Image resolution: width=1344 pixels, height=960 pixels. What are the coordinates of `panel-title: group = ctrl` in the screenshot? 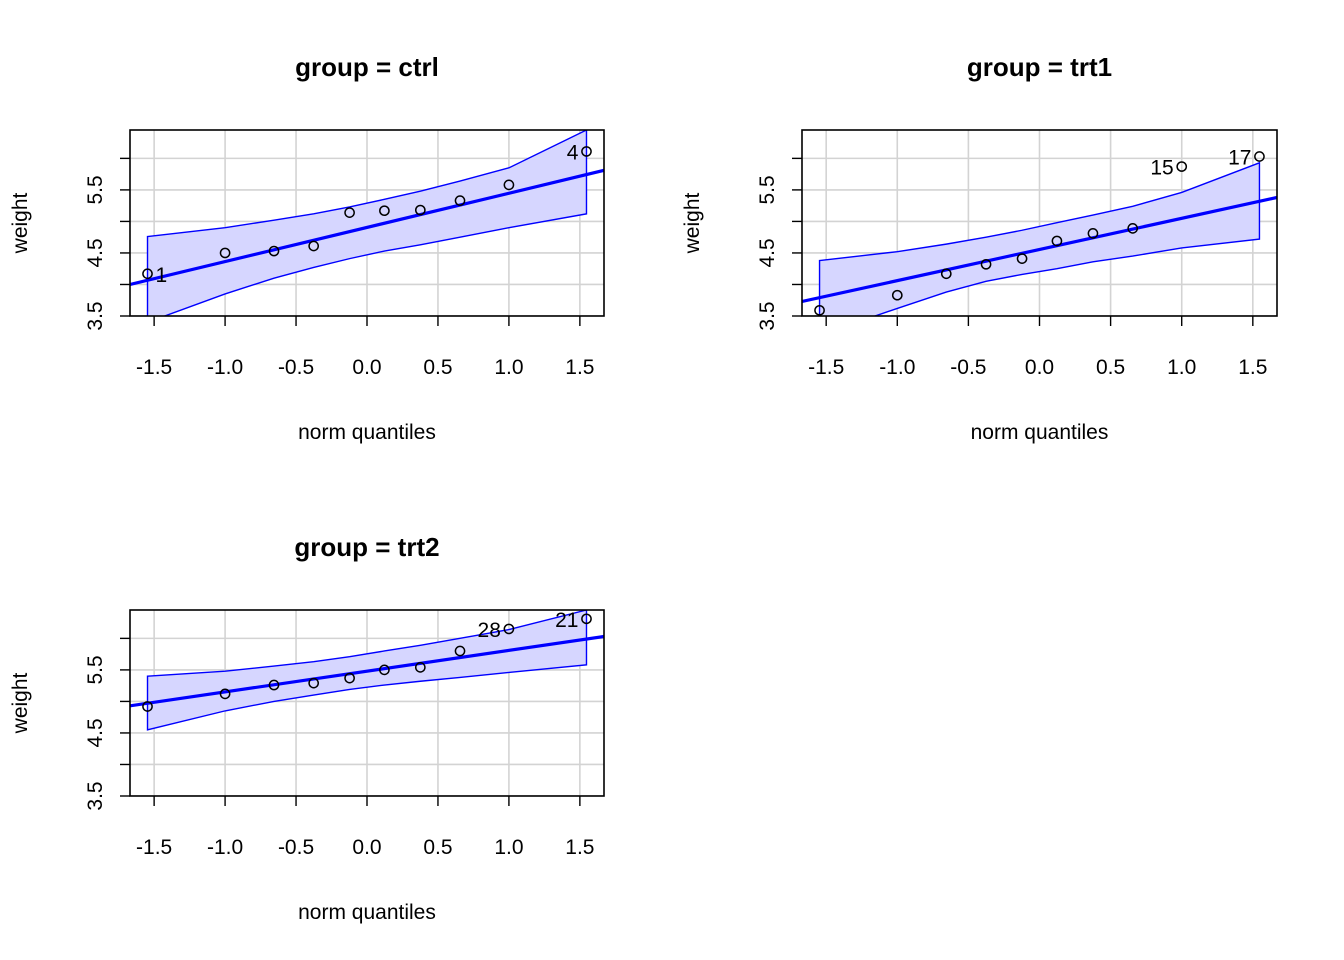 It's located at (367, 67).